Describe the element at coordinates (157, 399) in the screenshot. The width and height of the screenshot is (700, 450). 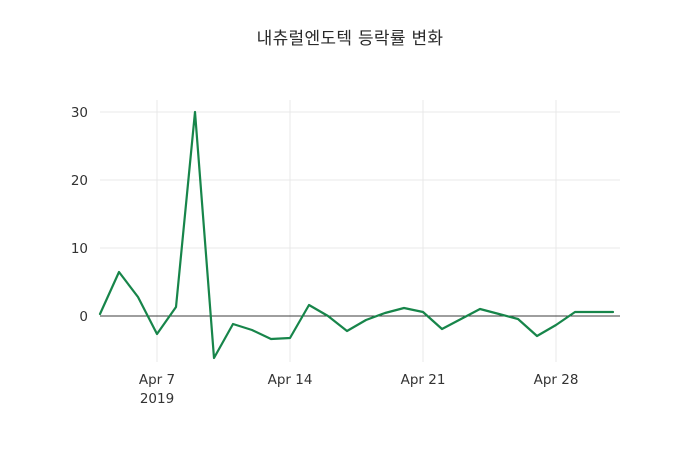
I see `xtick-sublabel-year: 2019` at that location.